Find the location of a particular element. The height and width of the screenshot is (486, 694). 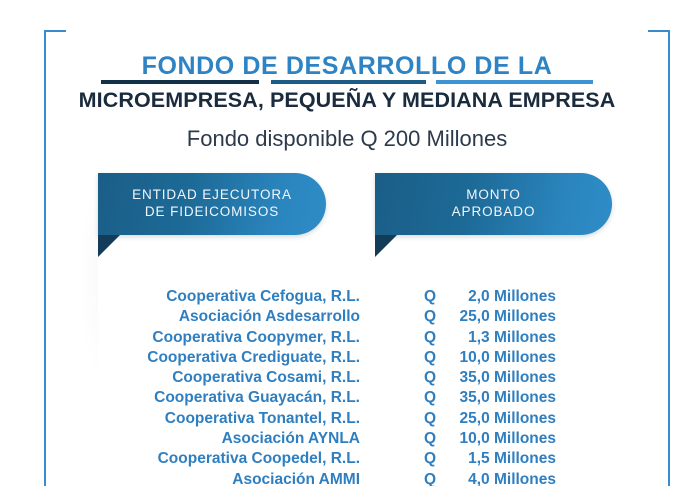

column-header-amount-line-1: MONTO is located at coordinates (493, 195).